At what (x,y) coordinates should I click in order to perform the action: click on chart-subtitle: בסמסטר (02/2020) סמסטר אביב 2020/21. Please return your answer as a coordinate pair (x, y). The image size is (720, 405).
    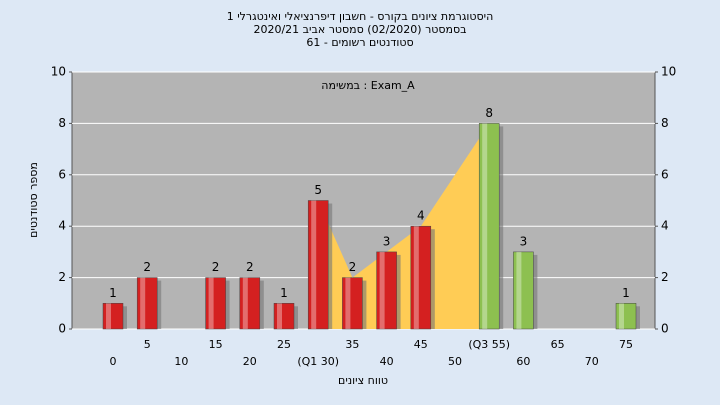
    Looking at the image, I should click on (359, 29).